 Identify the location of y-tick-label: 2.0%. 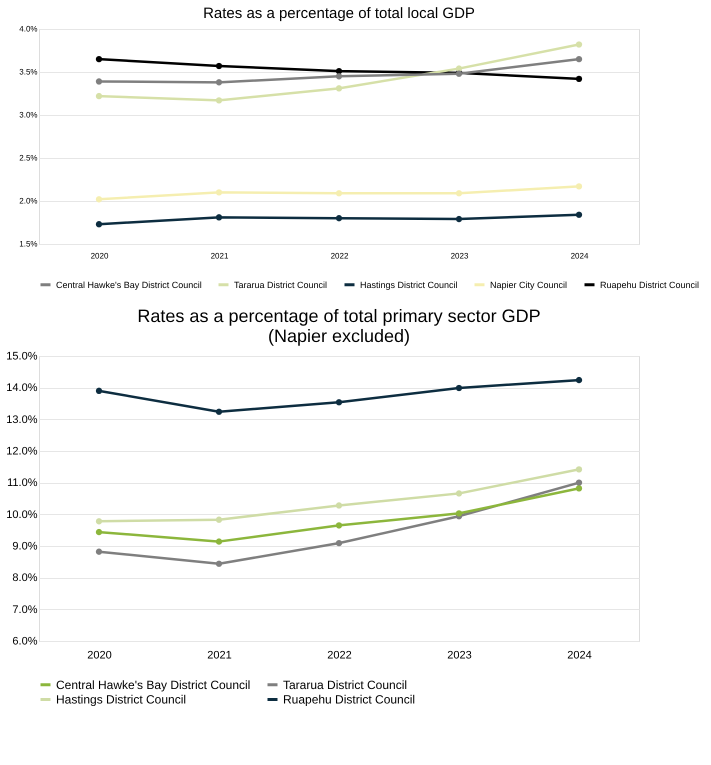
(28, 201).